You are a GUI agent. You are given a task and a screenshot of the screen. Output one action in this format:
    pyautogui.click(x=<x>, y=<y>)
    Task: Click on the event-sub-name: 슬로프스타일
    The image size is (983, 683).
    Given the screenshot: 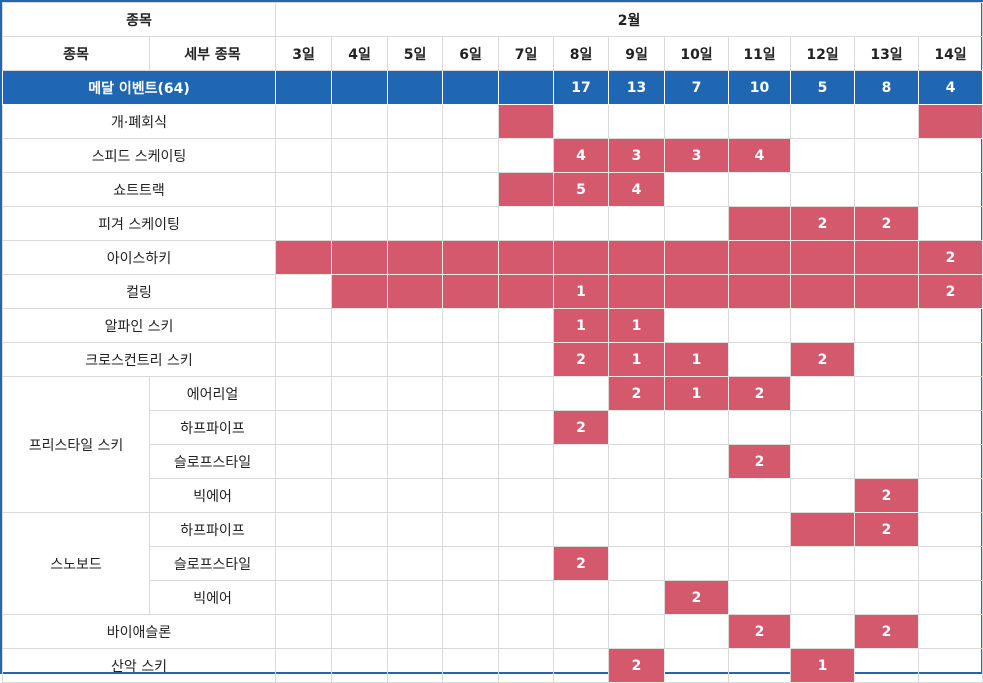 What is the action you would take?
    pyautogui.click(x=212, y=461)
    